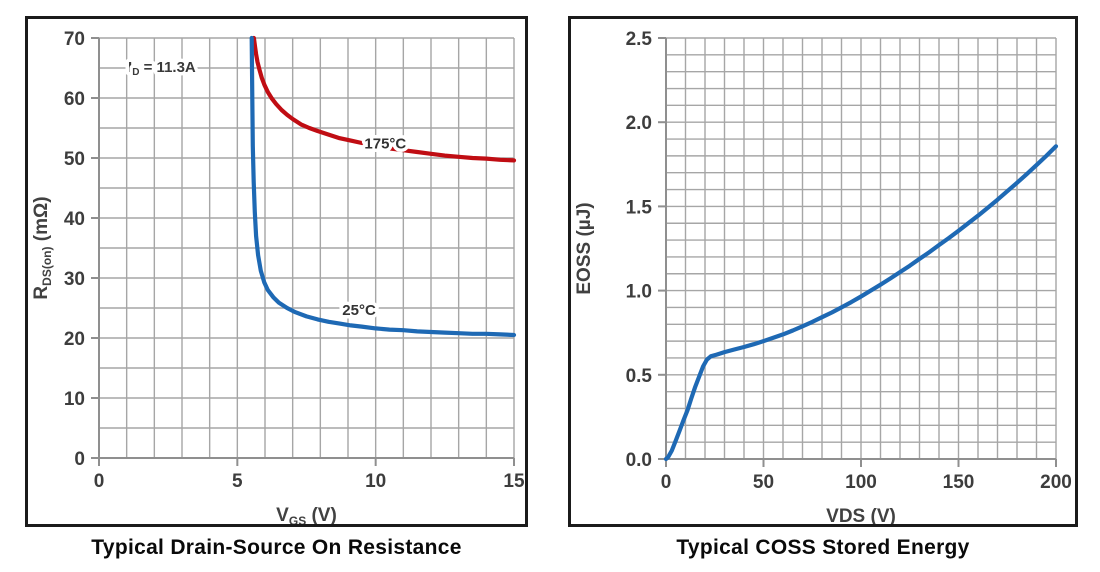 This screenshot has height=572, width=1100. I want to click on x-tick-label: 100, so click(861, 482).